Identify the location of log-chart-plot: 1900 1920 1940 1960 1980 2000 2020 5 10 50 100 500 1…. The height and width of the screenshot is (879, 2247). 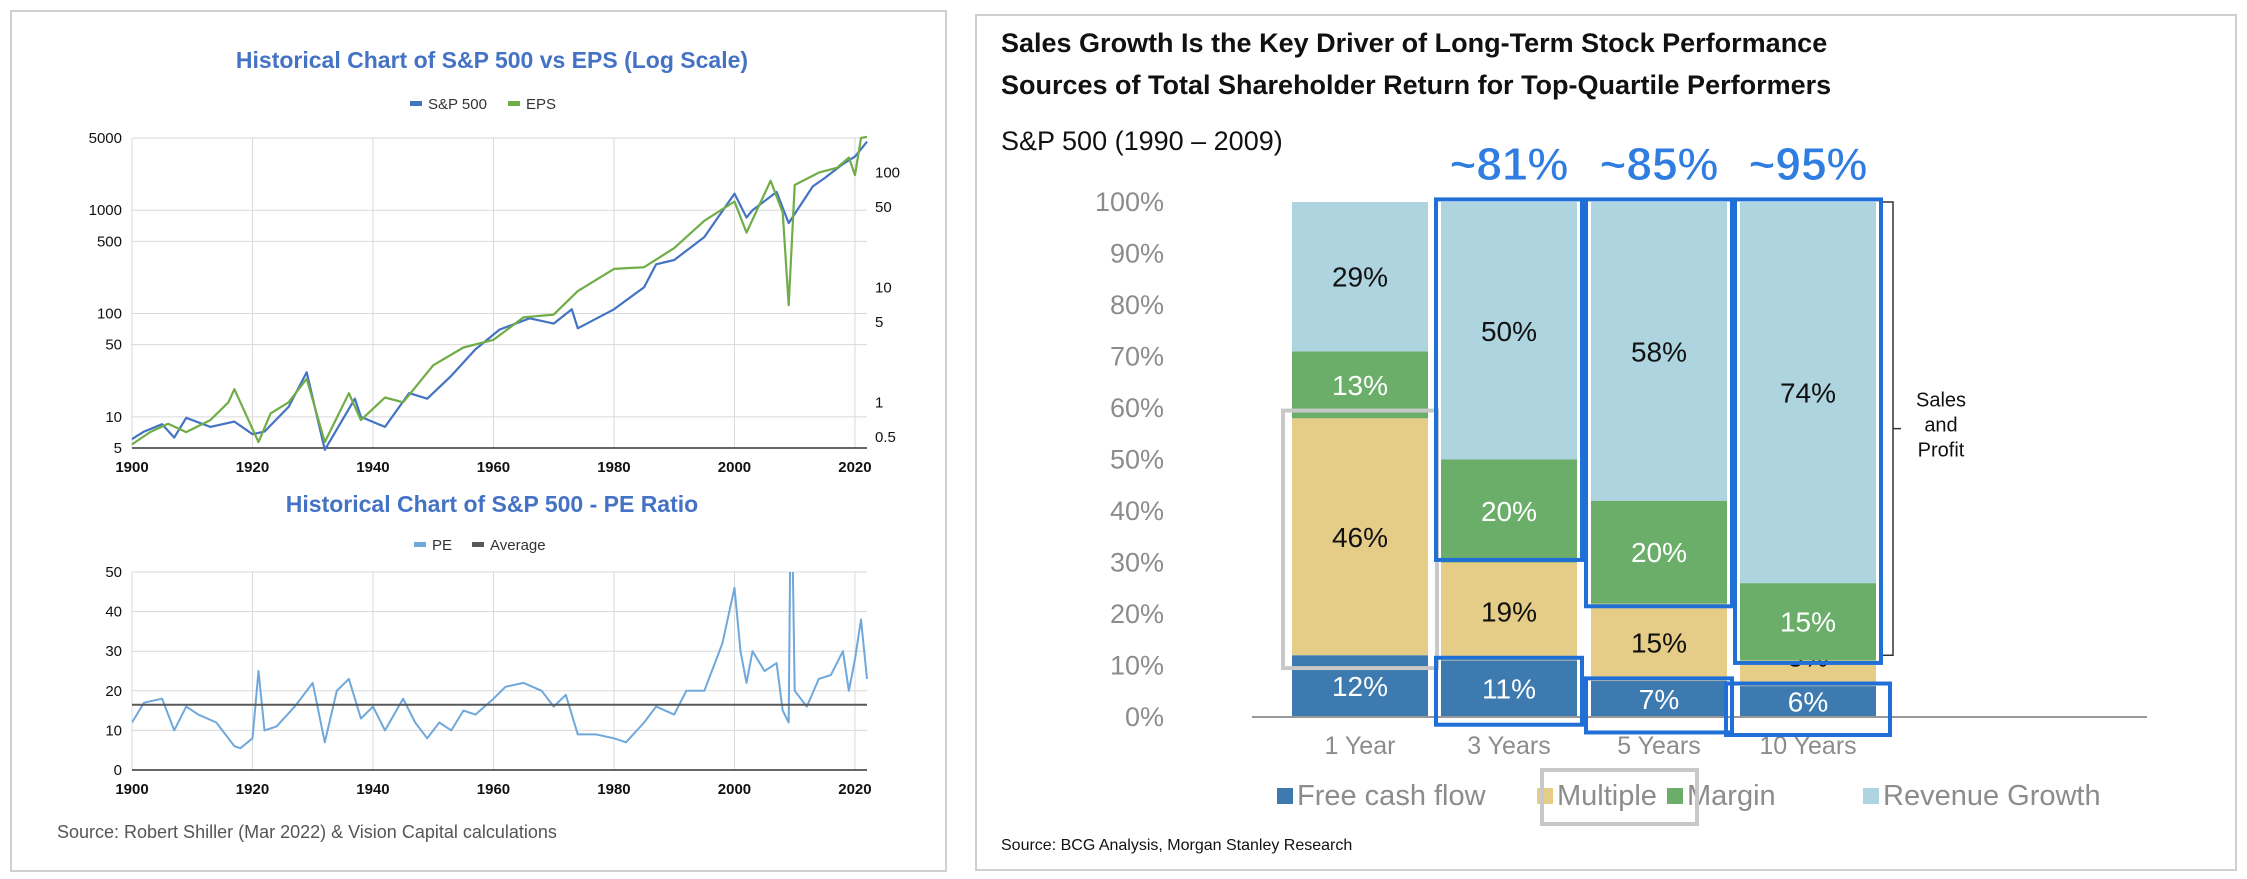
(494, 303).